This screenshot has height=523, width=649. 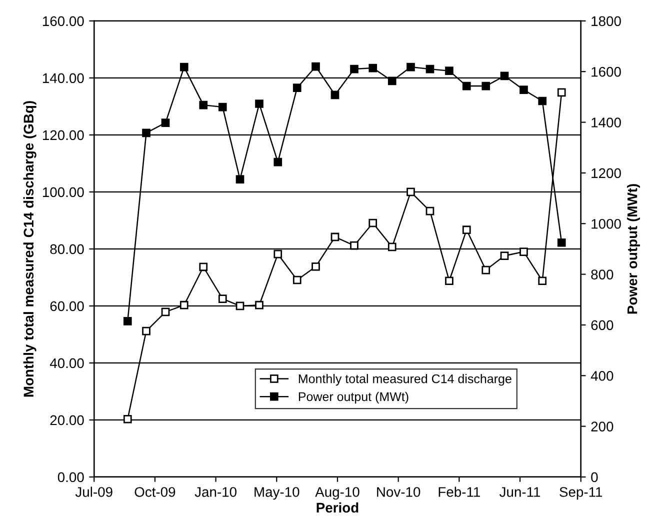 I want to click on y-tick-label: 20.00, so click(x=67, y=420).